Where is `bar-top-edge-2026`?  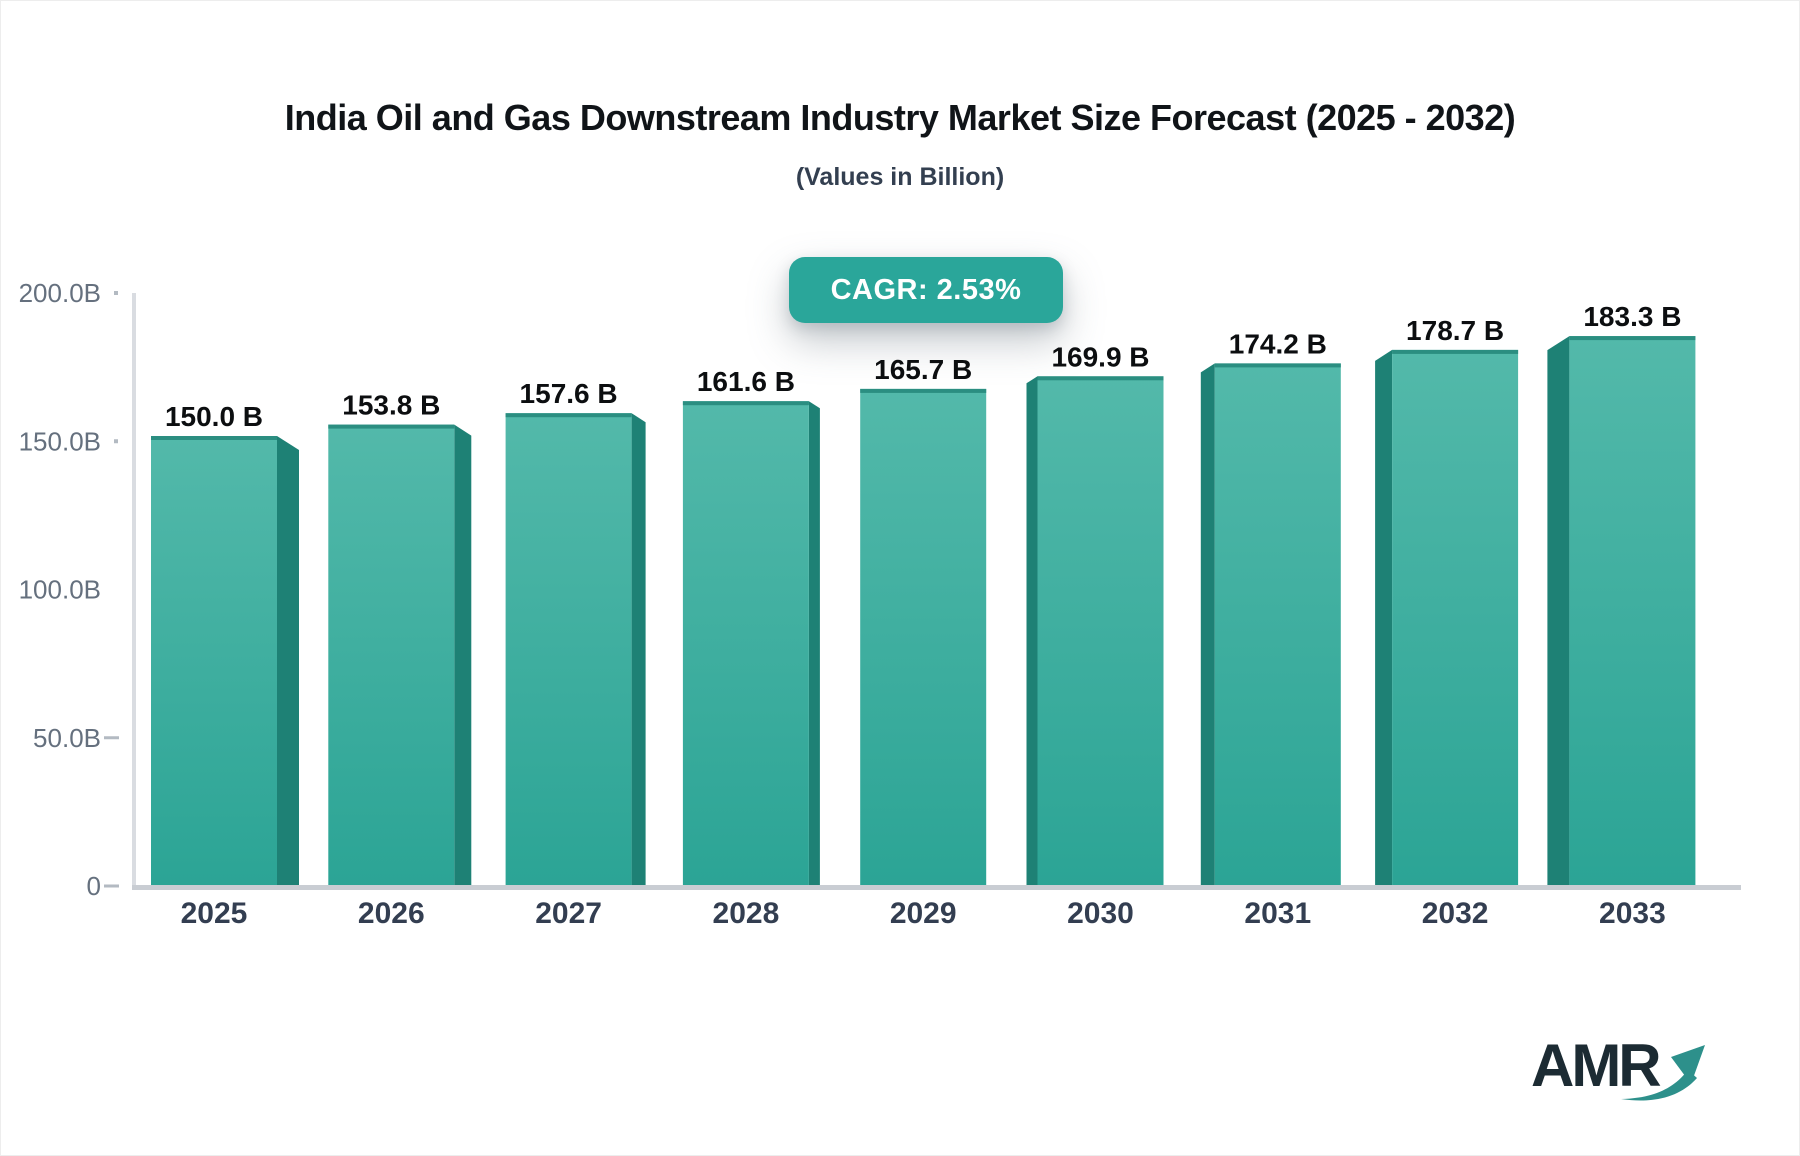 bar-top-edge-2026 is located at coordinates (391, 426).